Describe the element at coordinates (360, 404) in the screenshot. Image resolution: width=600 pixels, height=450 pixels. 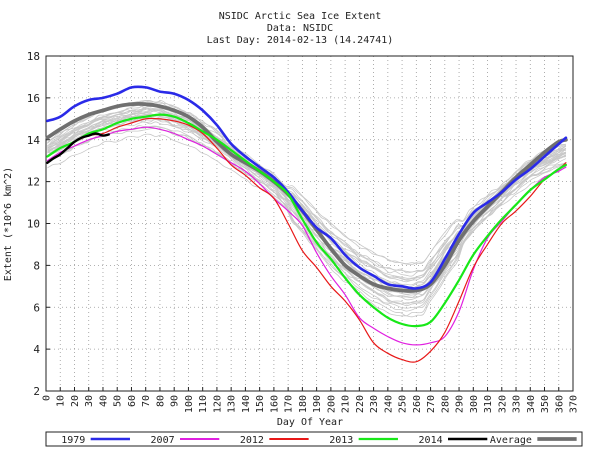
I see `x-tick-label: 220` at that location.